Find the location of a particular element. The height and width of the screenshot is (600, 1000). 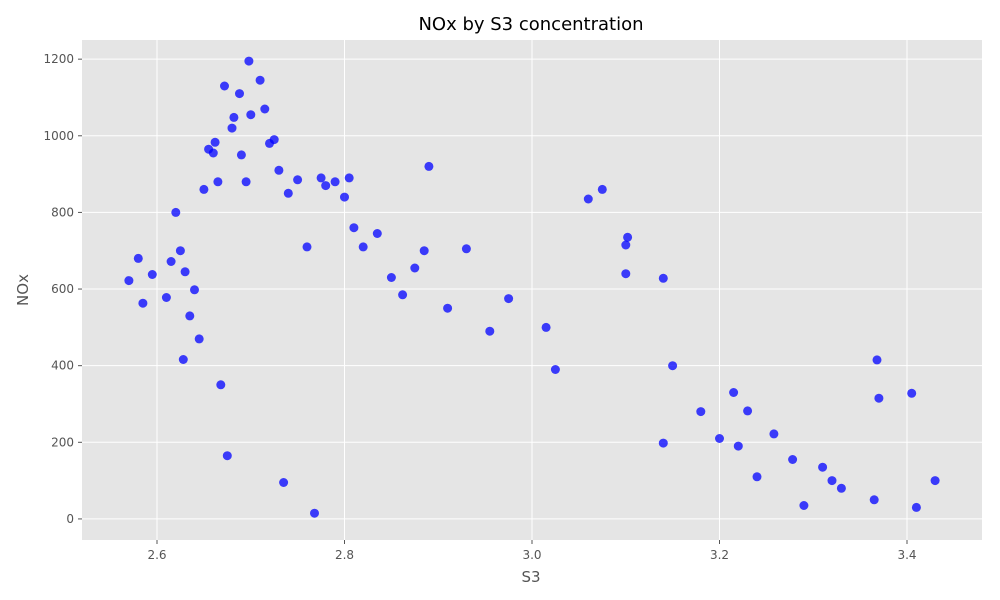

y-tick-label: 1200 is located at coordinates (58, 59).